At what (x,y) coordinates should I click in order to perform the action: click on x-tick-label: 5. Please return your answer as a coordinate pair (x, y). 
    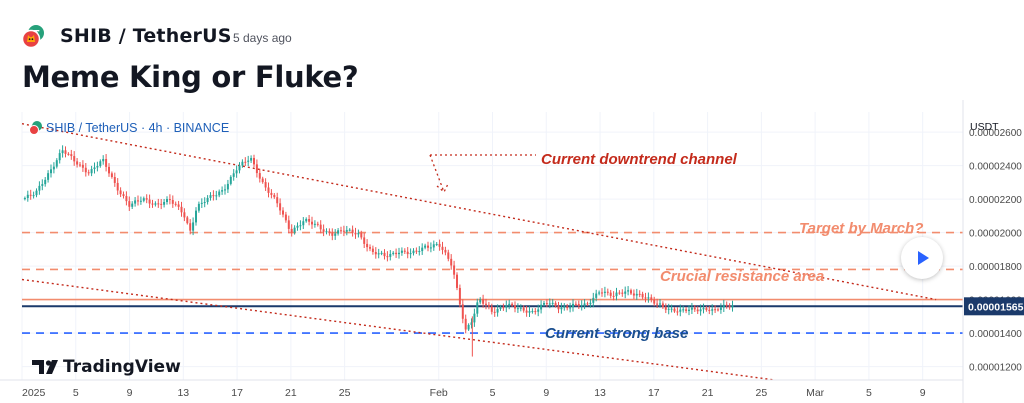
    Looking at the image, I should click on (76, 393).